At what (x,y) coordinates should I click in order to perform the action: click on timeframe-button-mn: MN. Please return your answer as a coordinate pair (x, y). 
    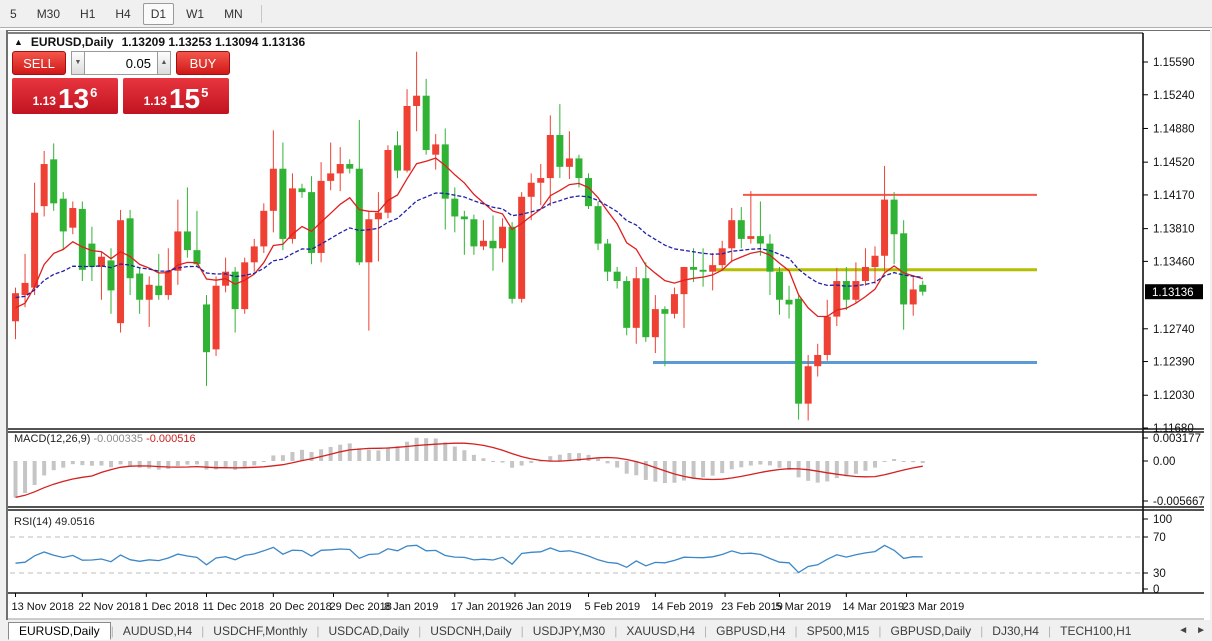
    Looking at the image, I should click on (233, 13).